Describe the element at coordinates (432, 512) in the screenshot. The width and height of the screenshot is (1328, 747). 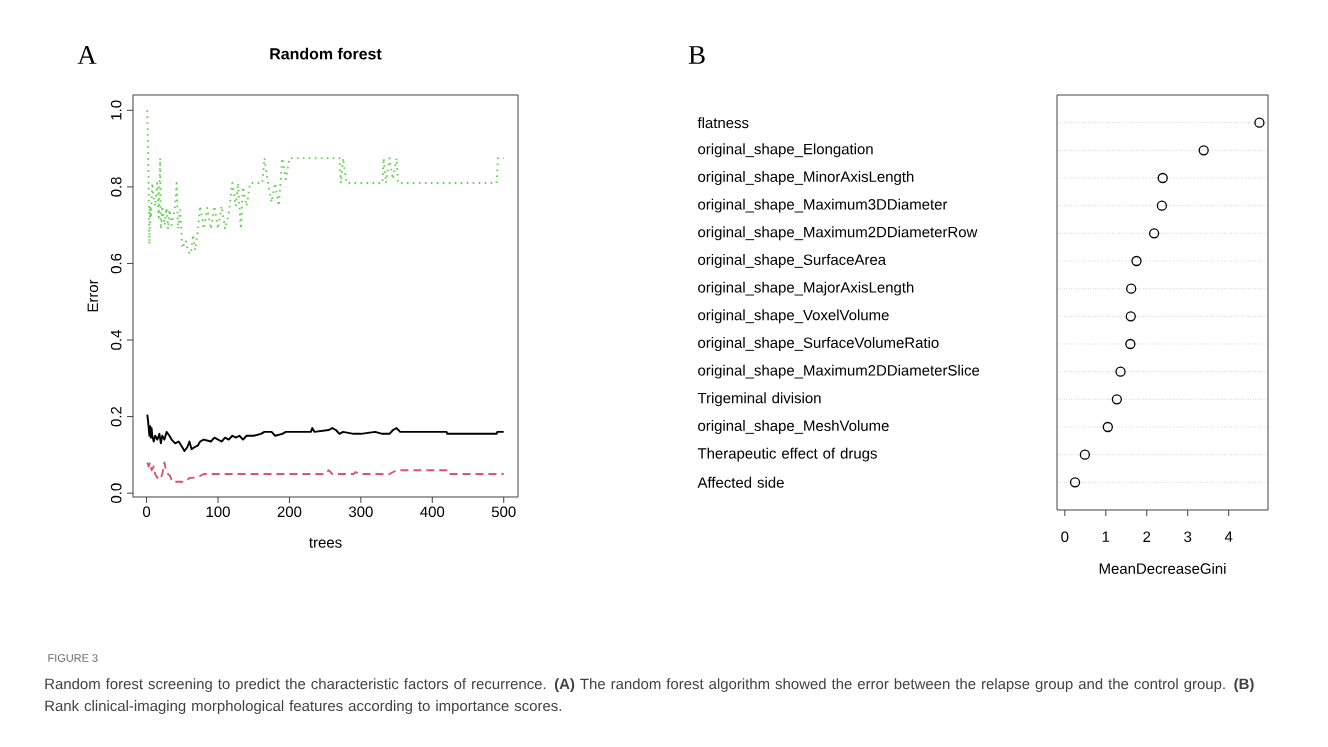
I see `x-tick-label: 400` at that location.